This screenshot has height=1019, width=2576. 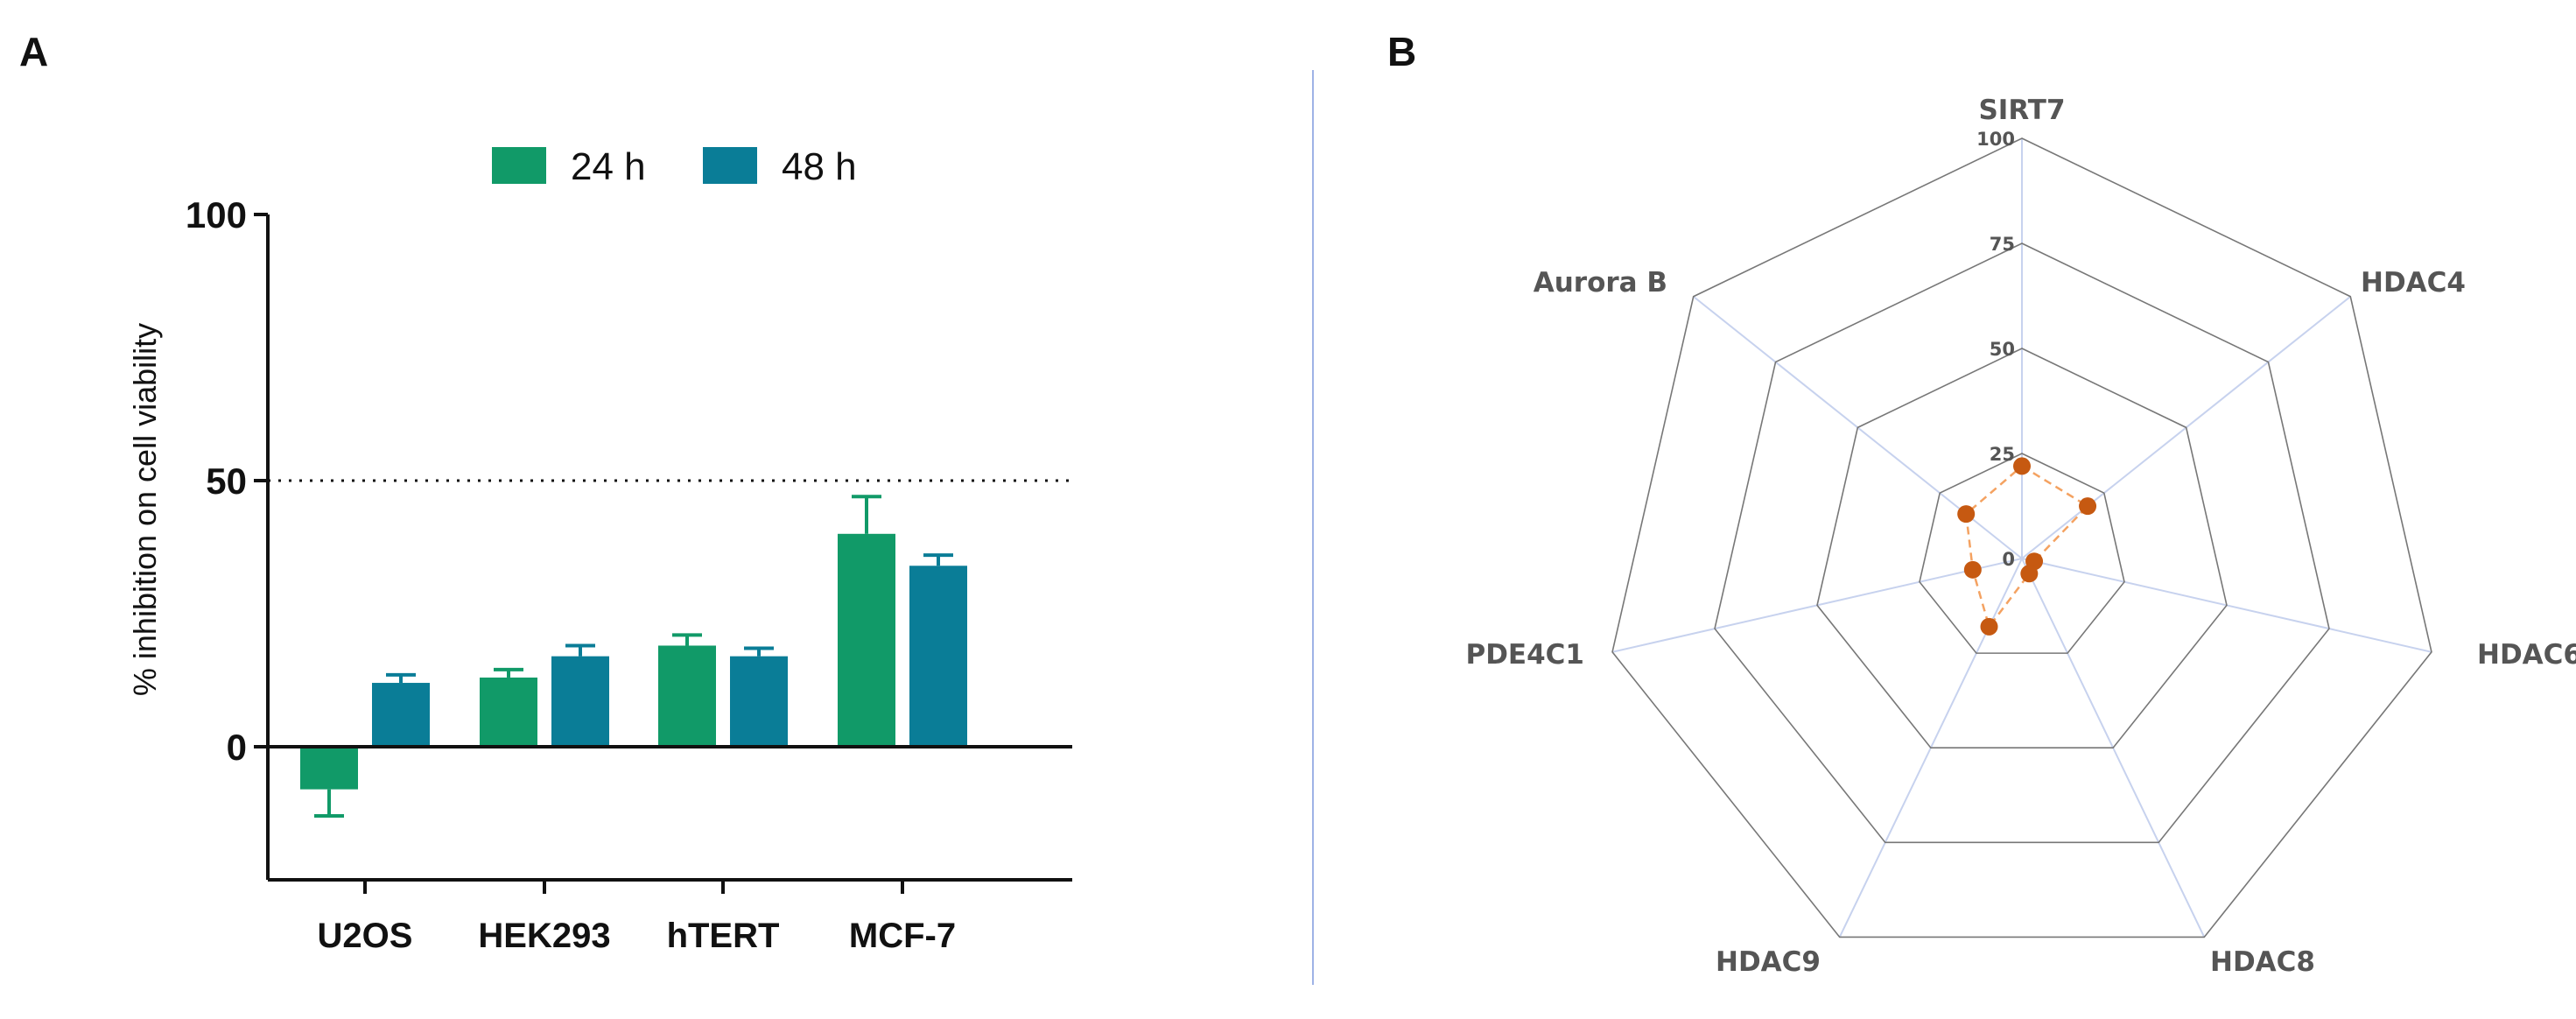 I want to click on radar-ring-label: 50, so click(x=2003, y=349).